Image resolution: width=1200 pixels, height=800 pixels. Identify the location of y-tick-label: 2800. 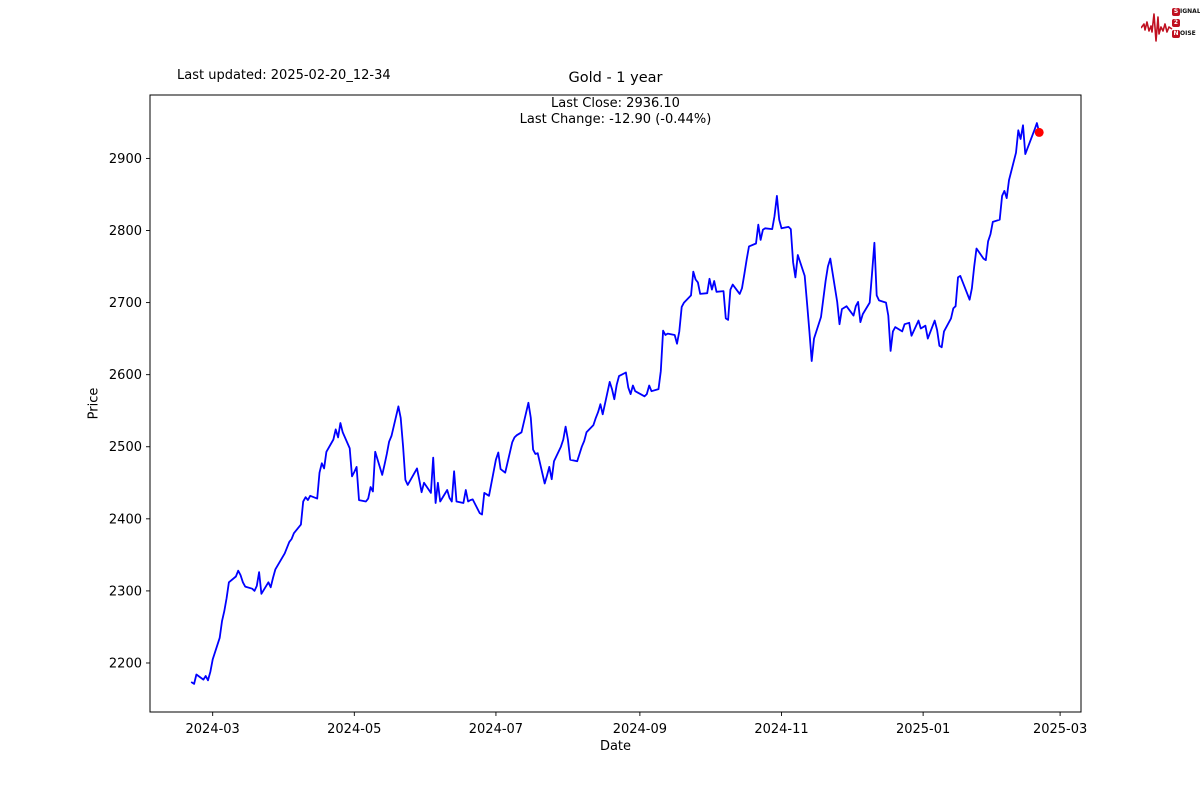
(125, 231).